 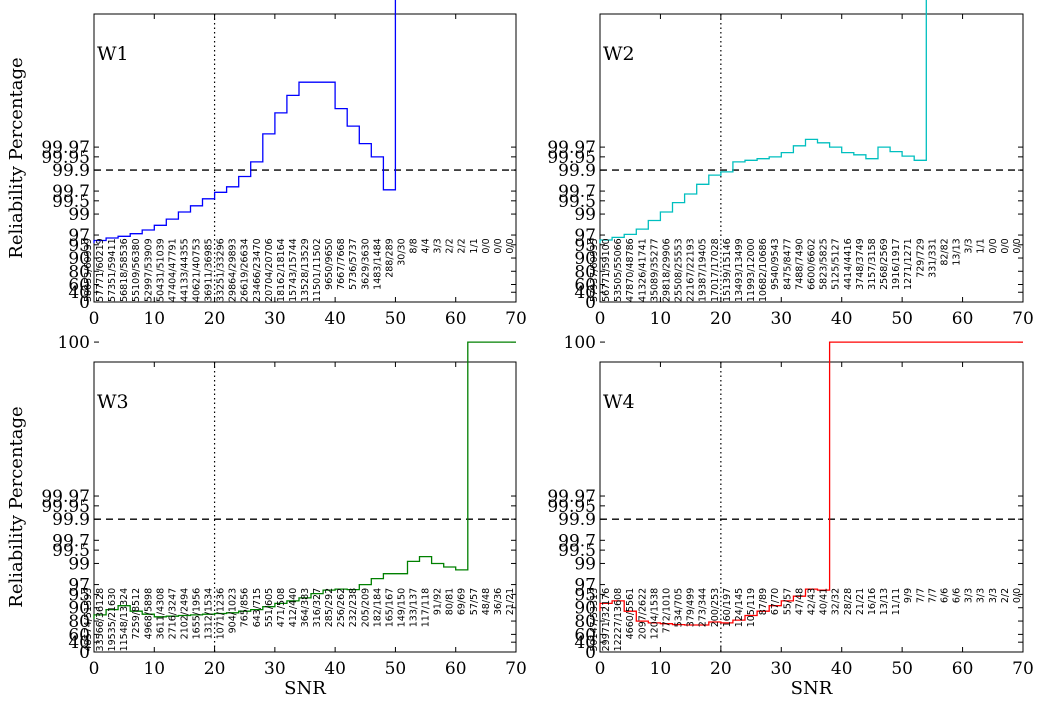 What do you see at coordinates (812, 601) in the screenshot?
I see `count-label: 42/43` at bounding box center [812, 601].